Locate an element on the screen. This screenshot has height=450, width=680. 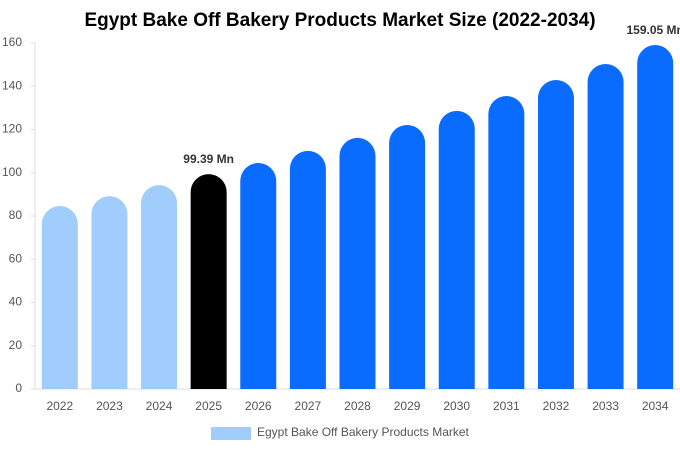
y-tick-label: 80 is located at coordinates (16, 215).